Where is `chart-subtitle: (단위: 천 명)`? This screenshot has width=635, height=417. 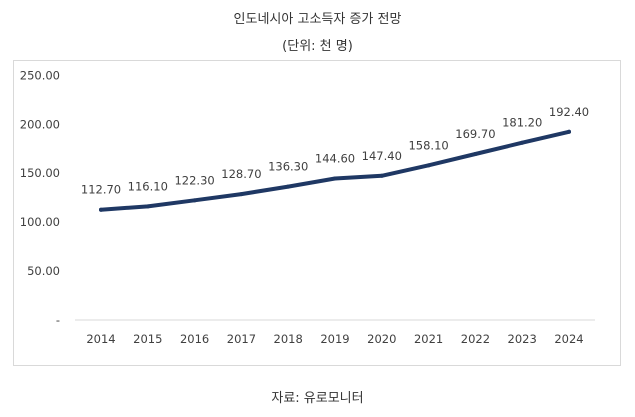
chart-subtitle: (단위: 천 명) is located at coordinates (317, 46).